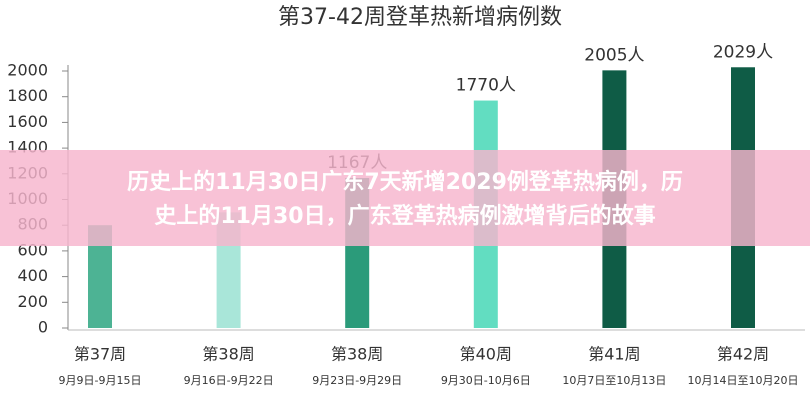 The height and width of the screenshot is (400, 810). I want to click on banner-text: 历史上的11月30日广东7天新增2029例登革热病例，历, so click(405, 182).